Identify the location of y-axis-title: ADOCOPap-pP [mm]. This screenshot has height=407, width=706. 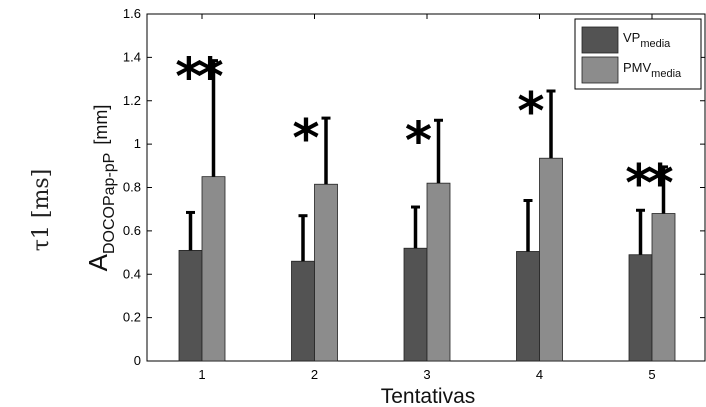
(100, 188).